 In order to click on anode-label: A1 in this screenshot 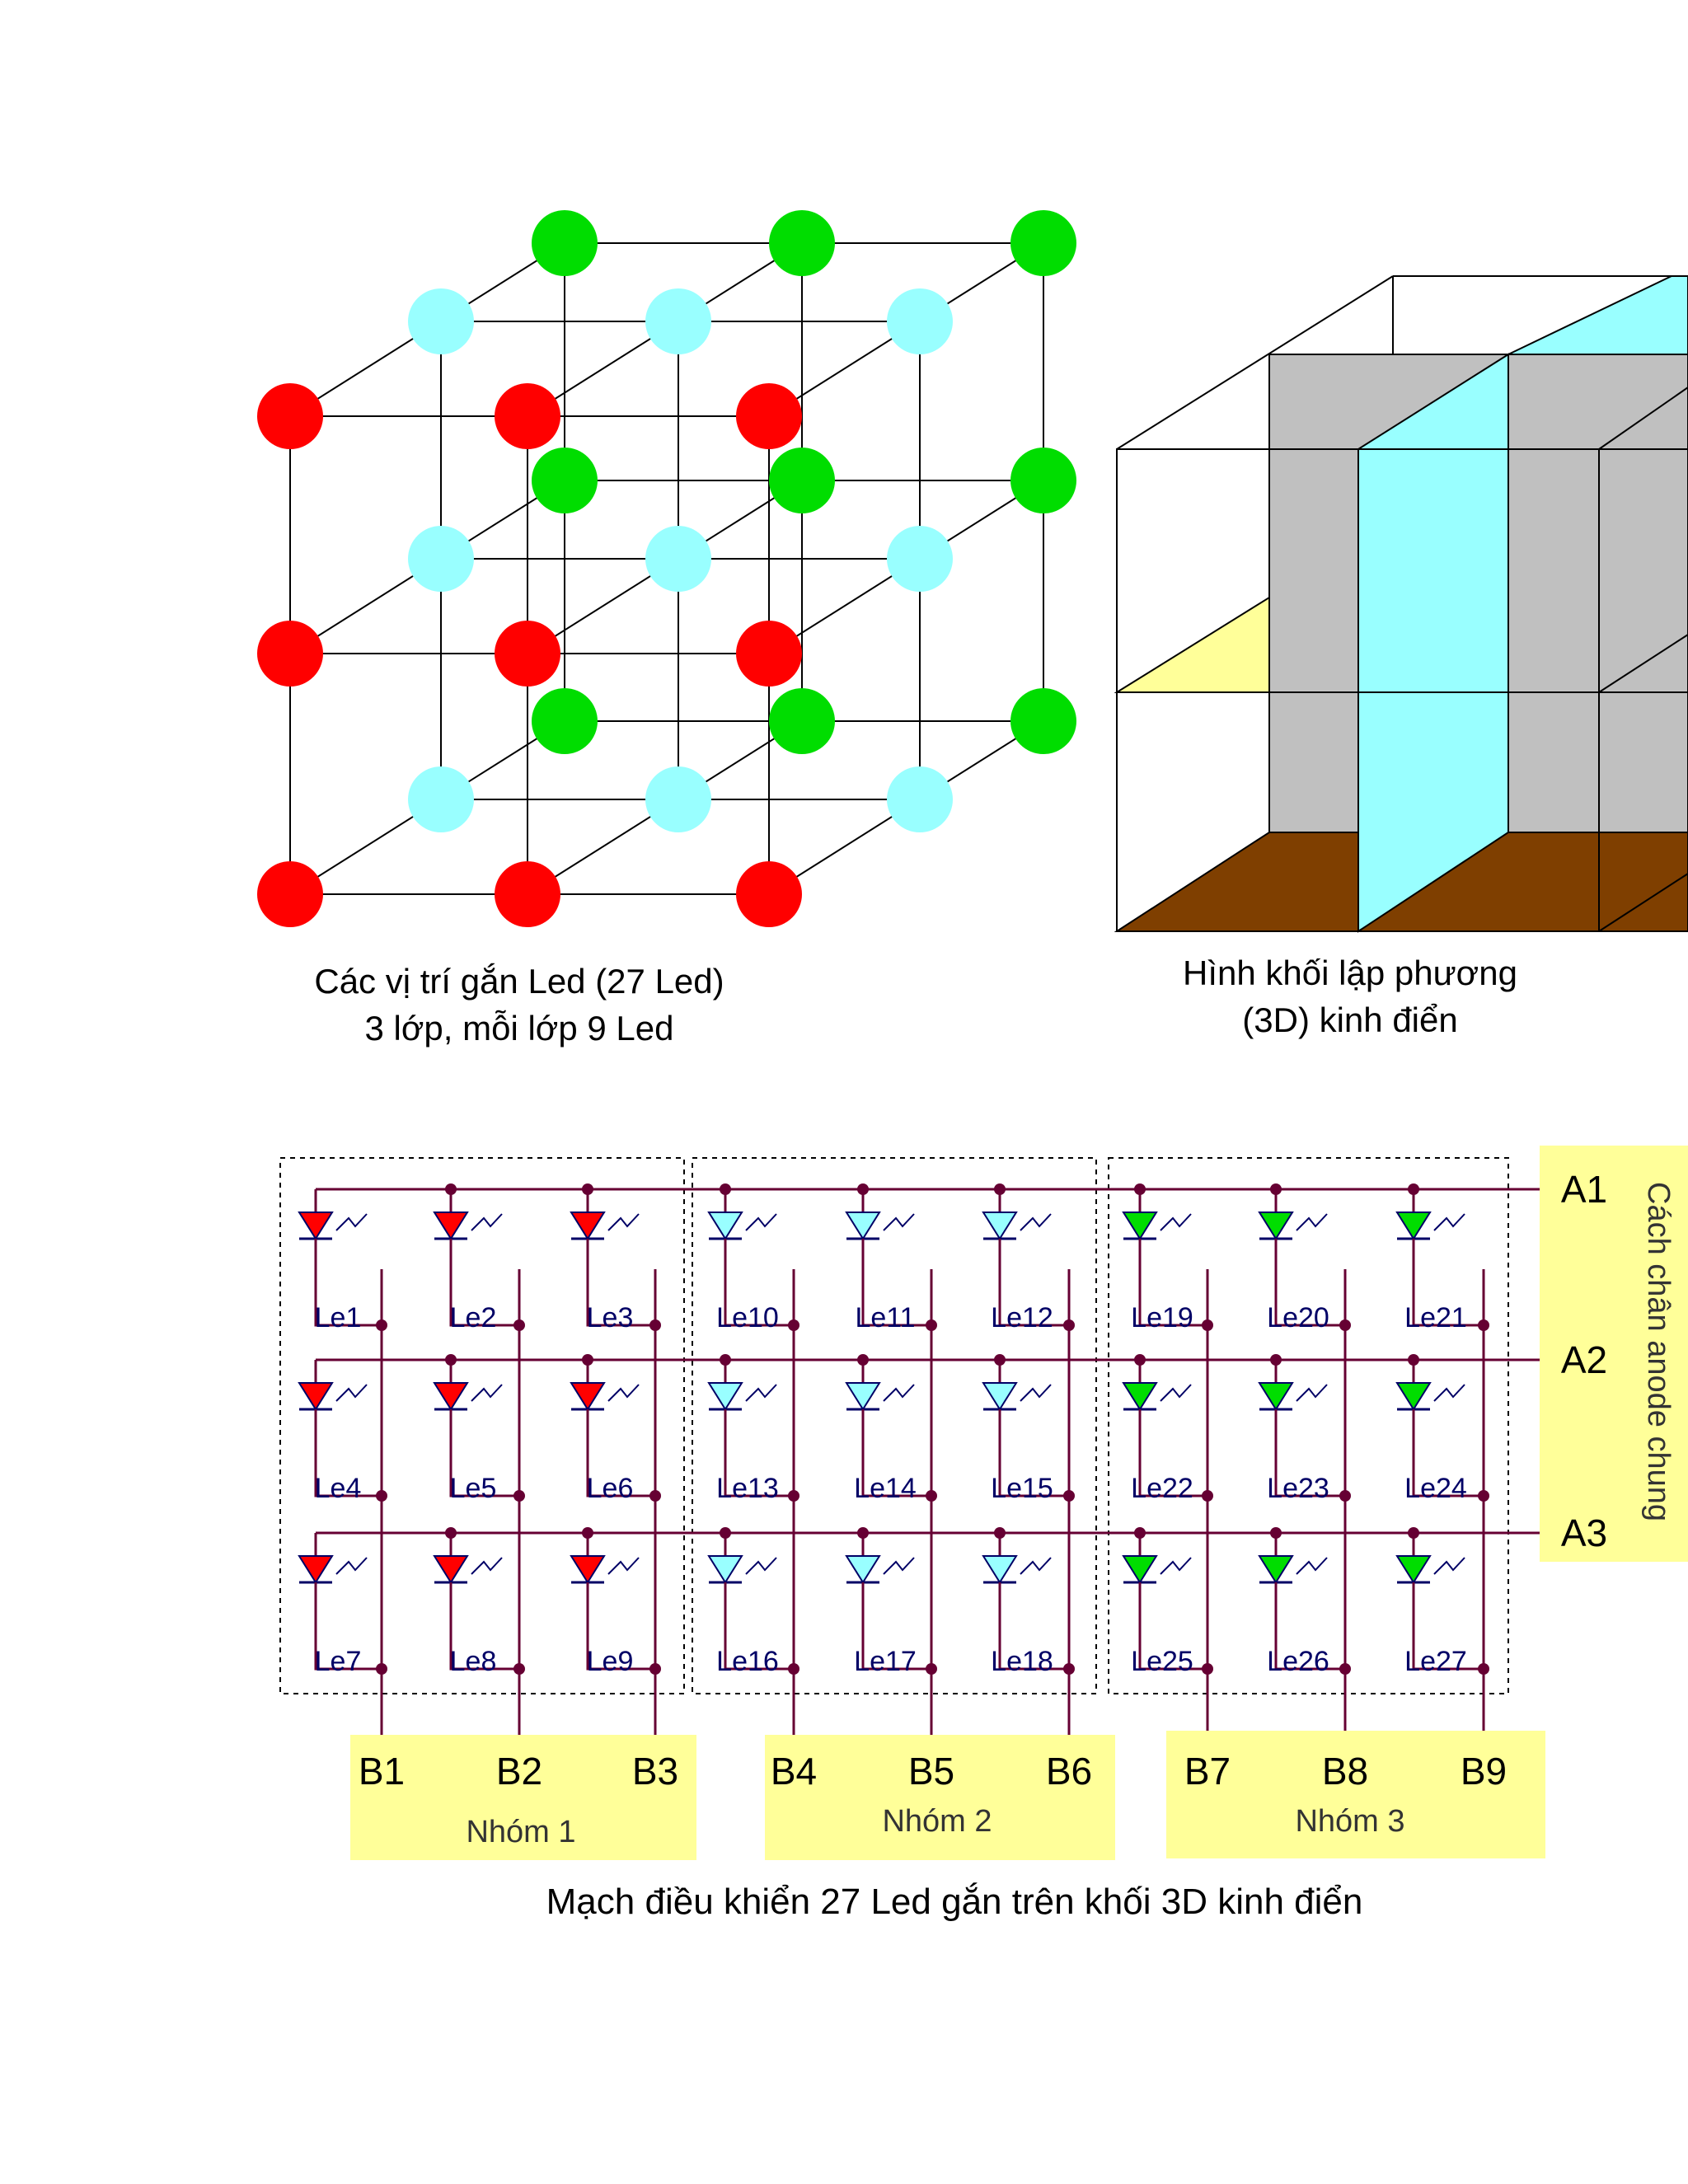, I will do `click(1584, 1189)`.